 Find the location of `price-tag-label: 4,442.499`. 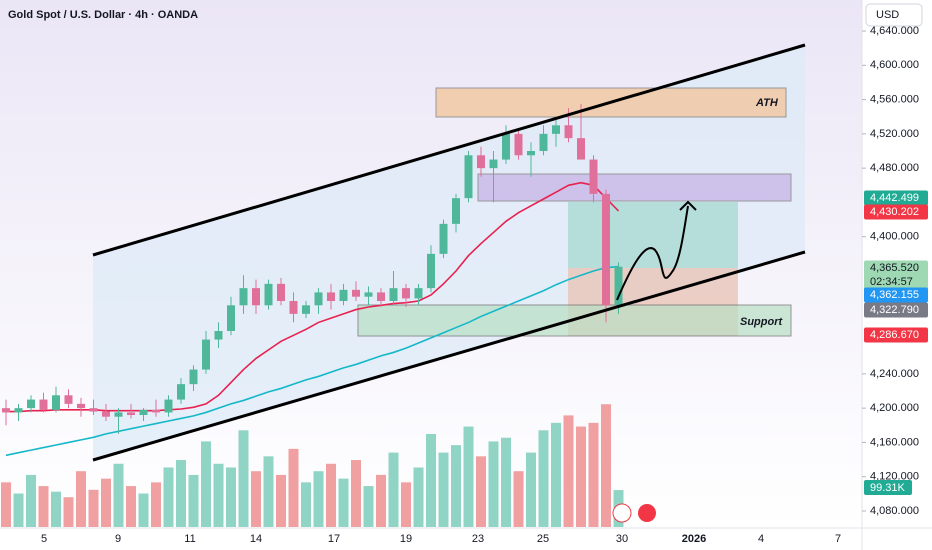

price-tag-label: 4,442.499 is located at coordinates (894, 198).